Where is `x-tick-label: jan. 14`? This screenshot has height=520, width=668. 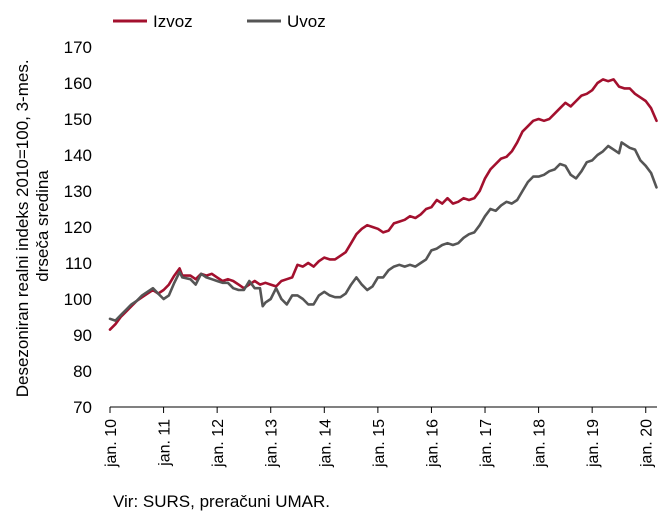 x-tick-label: jan. 14 is located at coordinates (325, 443).